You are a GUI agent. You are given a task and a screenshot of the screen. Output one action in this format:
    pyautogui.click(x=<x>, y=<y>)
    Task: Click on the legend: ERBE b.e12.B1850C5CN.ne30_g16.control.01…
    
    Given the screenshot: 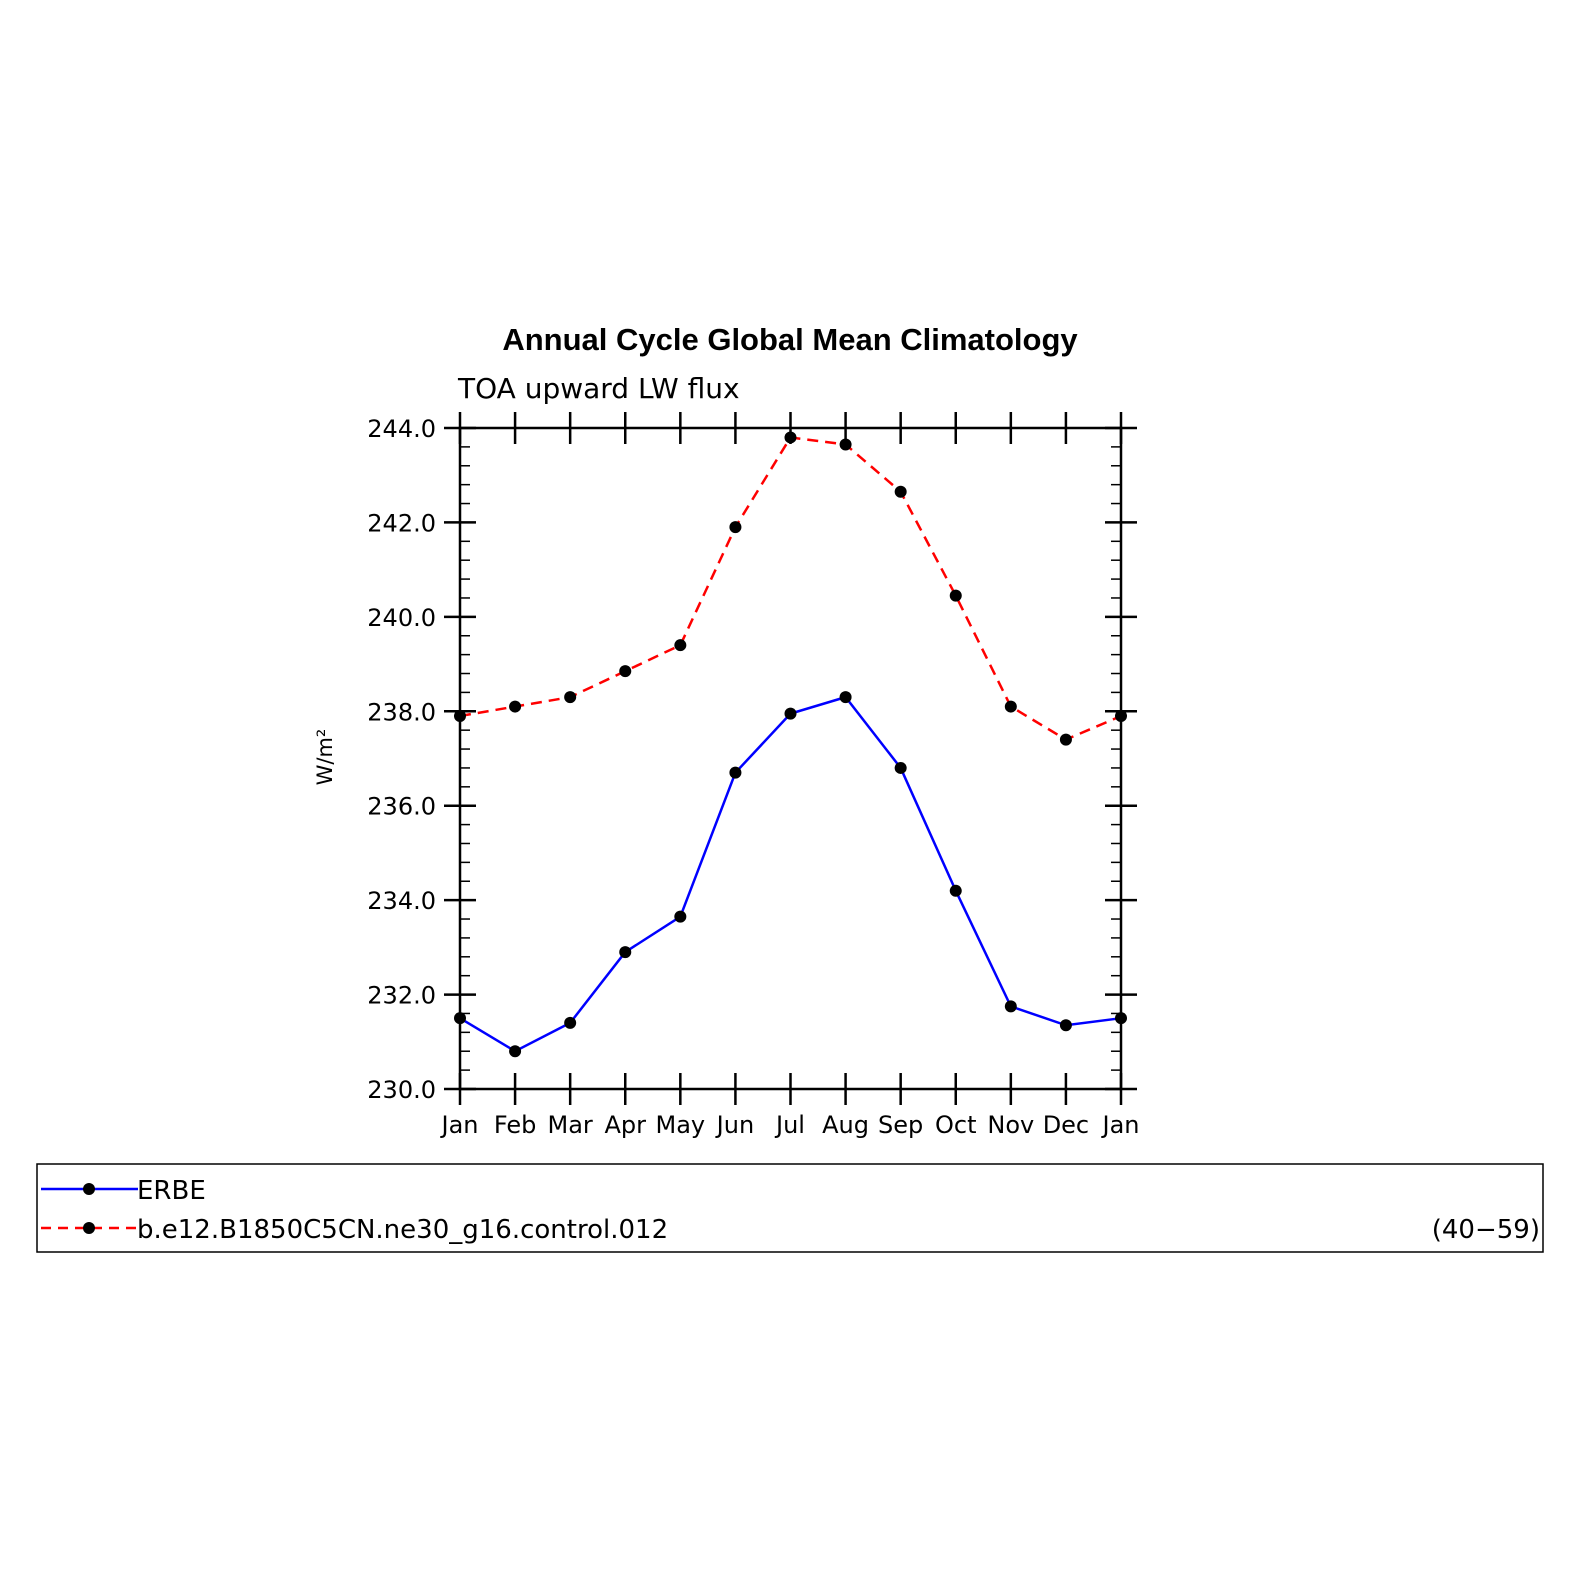 What is the action you would take?
    pyautogui.click(x=790, y=1208)
    